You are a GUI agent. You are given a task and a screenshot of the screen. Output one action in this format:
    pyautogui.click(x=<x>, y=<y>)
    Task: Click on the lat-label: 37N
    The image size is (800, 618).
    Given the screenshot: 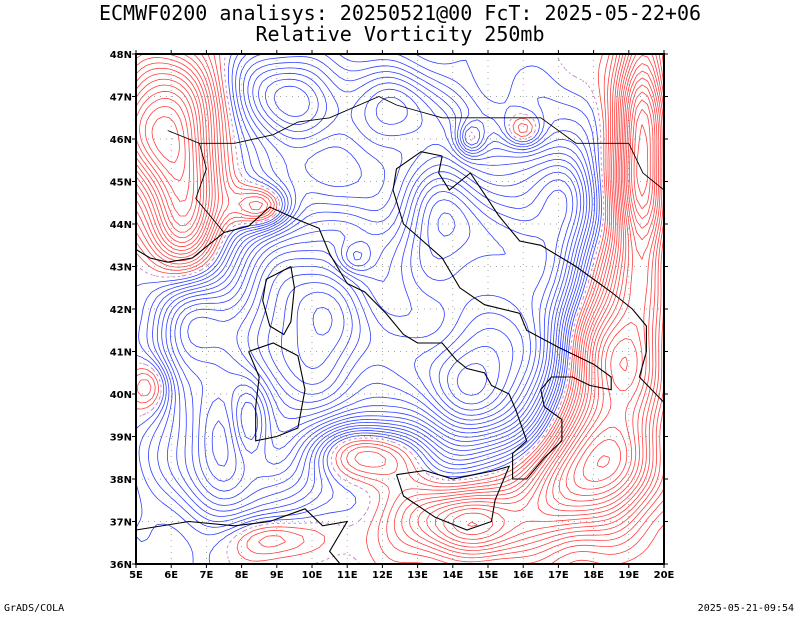 What is the action you would take?
    pyautogui.click(x=121, y=523)
    